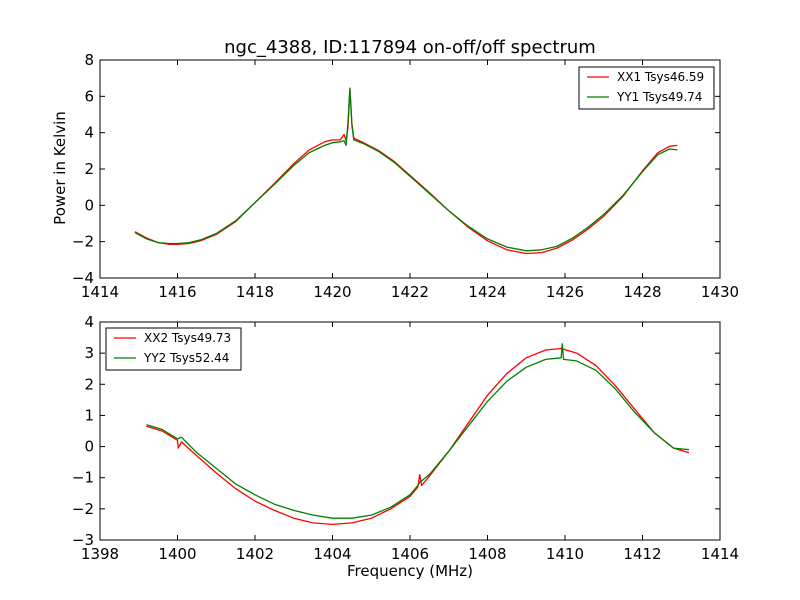  I want to click on top-y-axis-label: Power in Kelvin, so click(60, 168).